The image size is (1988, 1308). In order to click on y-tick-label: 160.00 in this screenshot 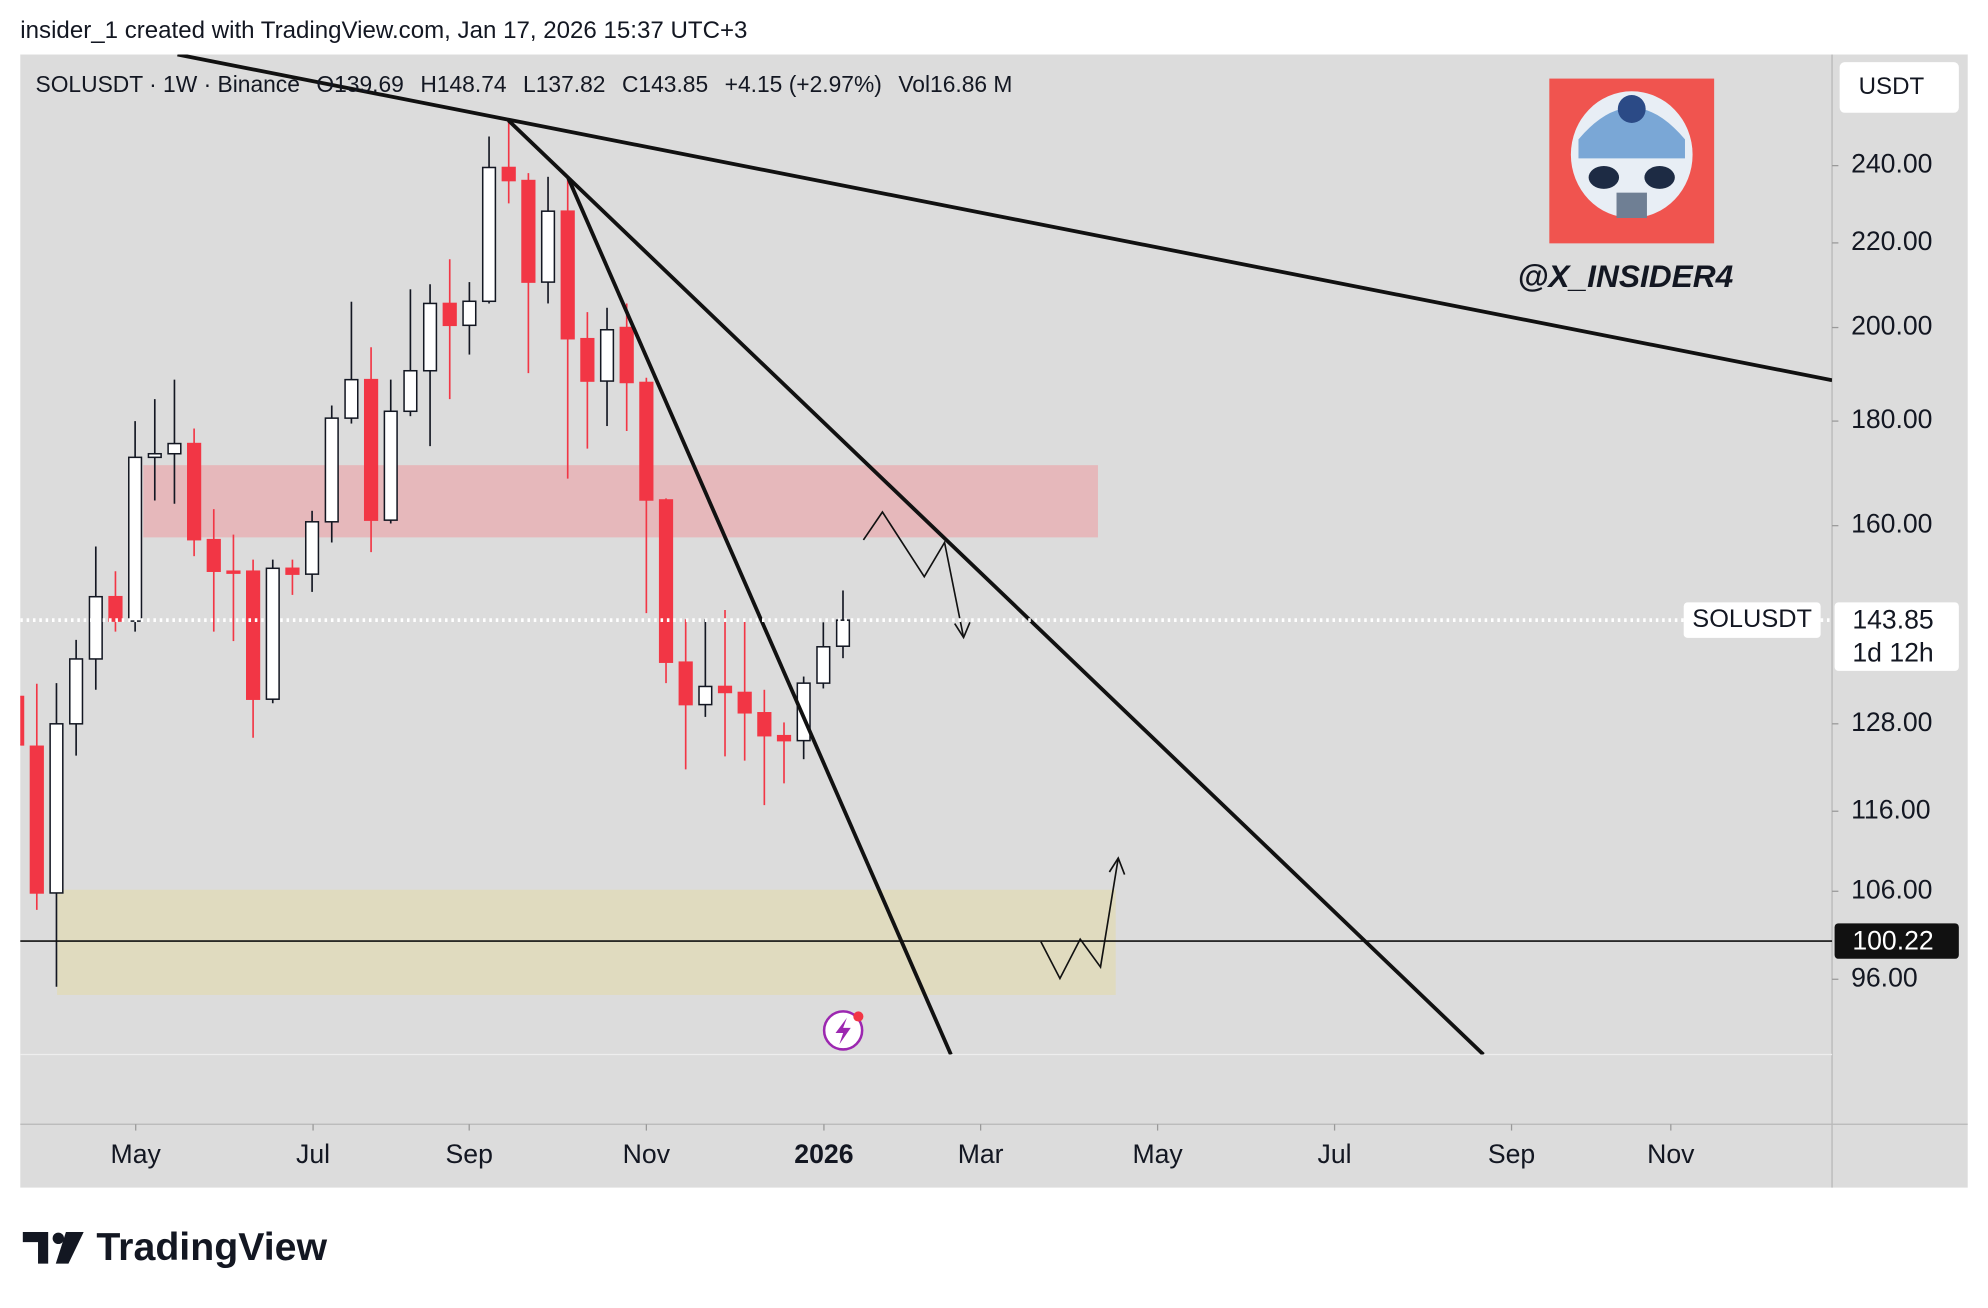, I will do `click(1891, 524)`.